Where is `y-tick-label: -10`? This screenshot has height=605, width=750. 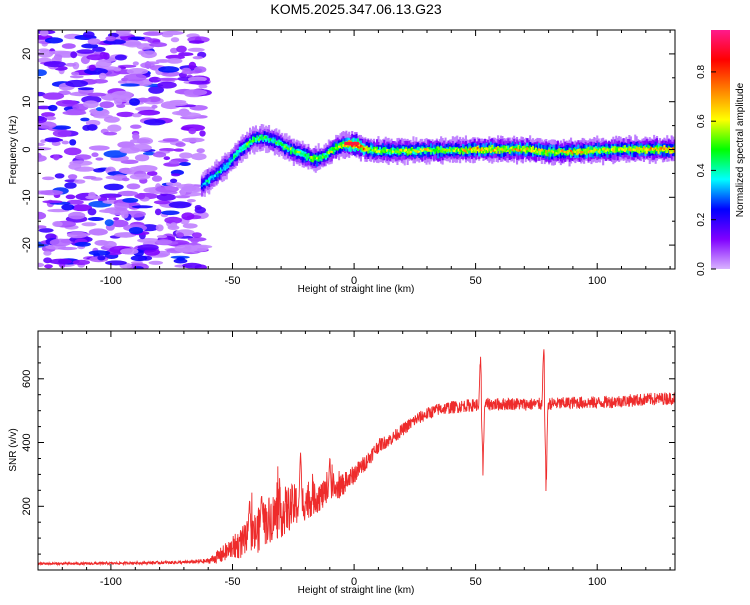
y-tick-label: -10 is located at coordinates (27, 197).